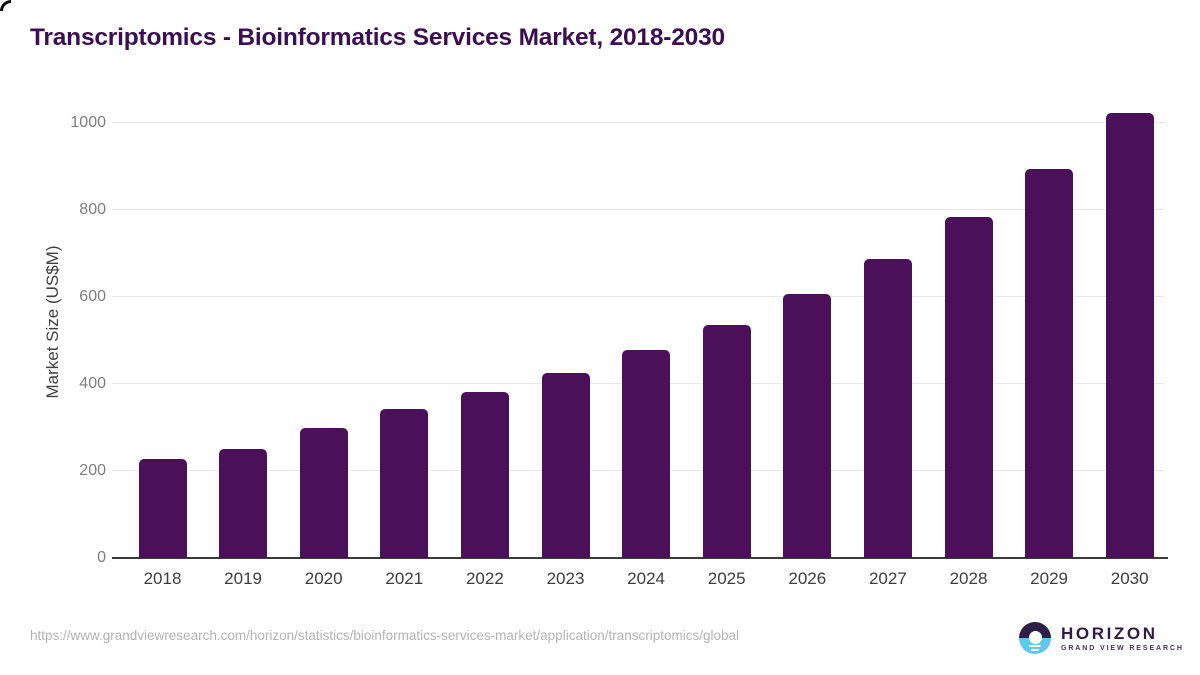  What do you see at coordinates (726, 578) in the screenshot?
I see `x-tick-label-2025: 2025` at bounding box center [726, 578].